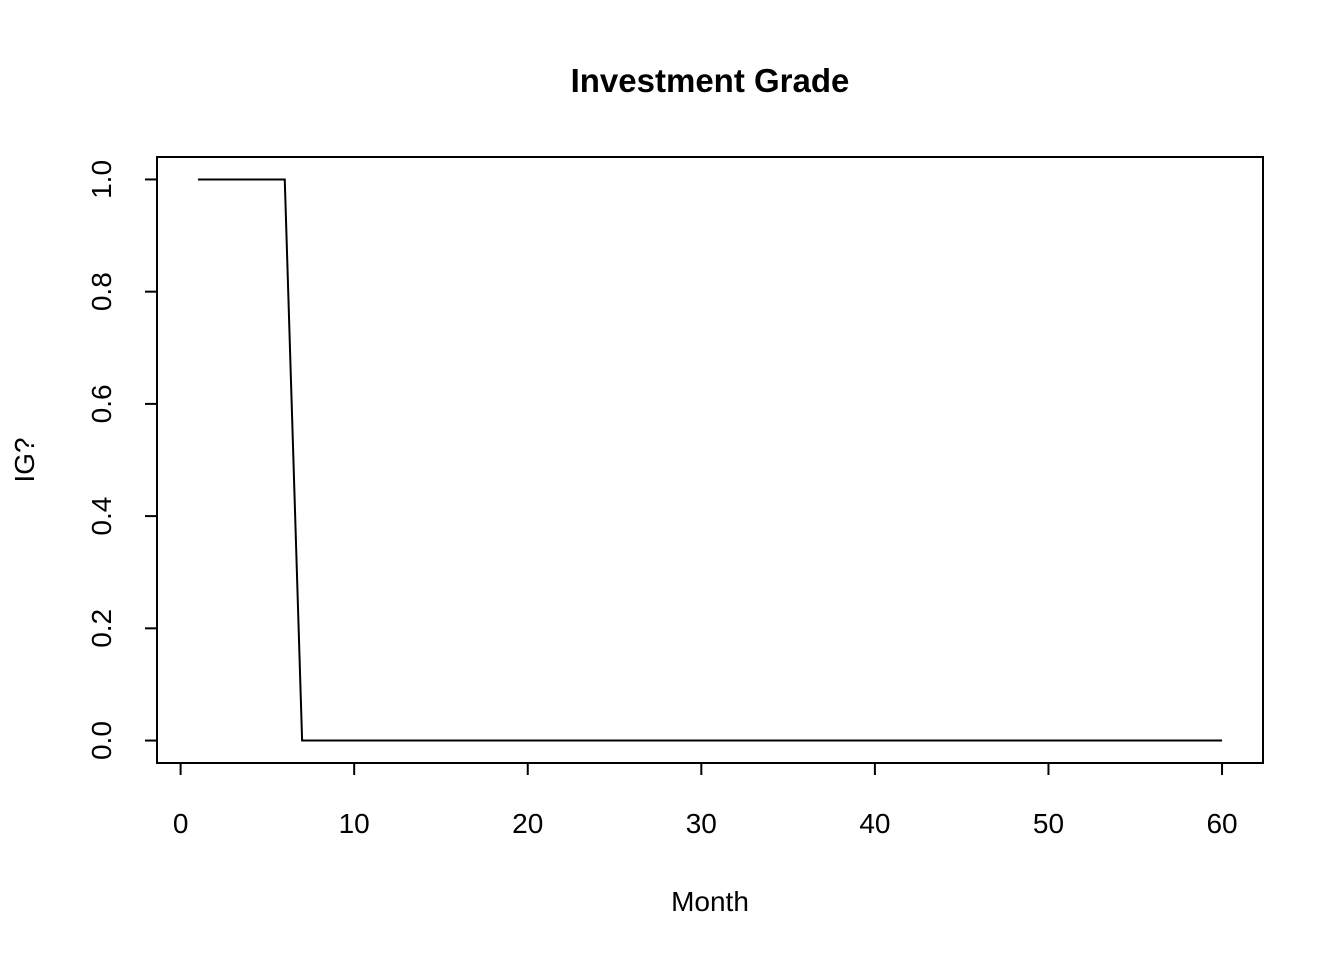 The image size is (1344, 960). What do you see at coordinates (874, 823) in the screenshot?
I see `x-tick-label: 40` at bounding box center [874, 823].